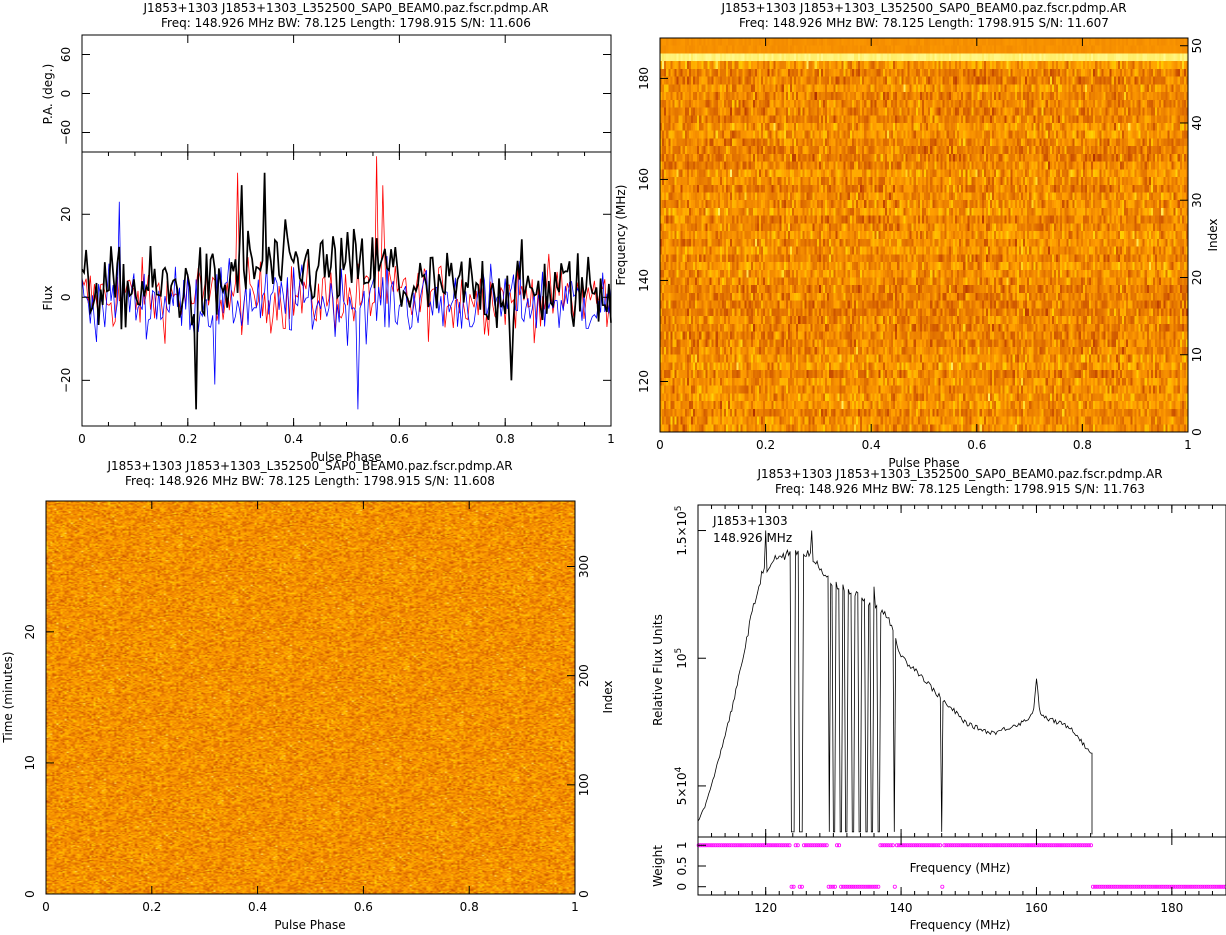 This screenshot has height=935, width=1226. Describe the element at coordinates (399, 439) in the screenshot. I see `profile-xtick: 0.6` at that location.